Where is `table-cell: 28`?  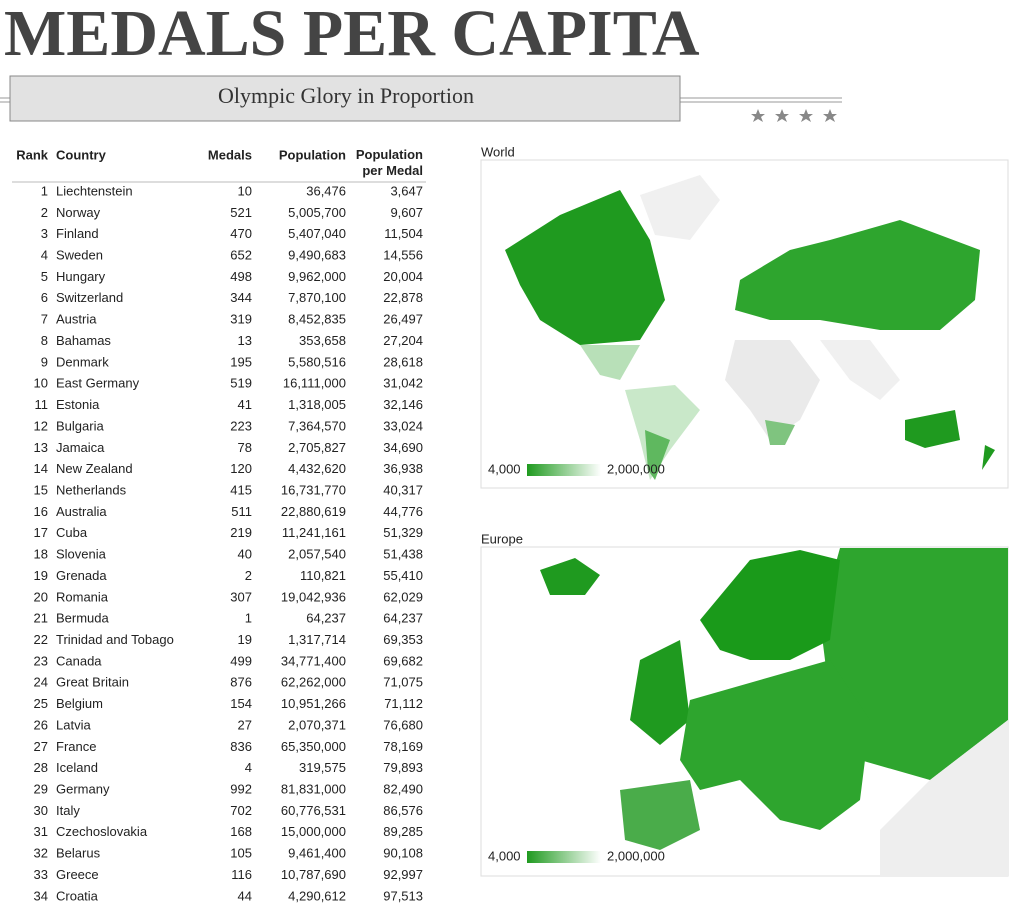
table-cell: 28 is located at coordinates (41, 767).